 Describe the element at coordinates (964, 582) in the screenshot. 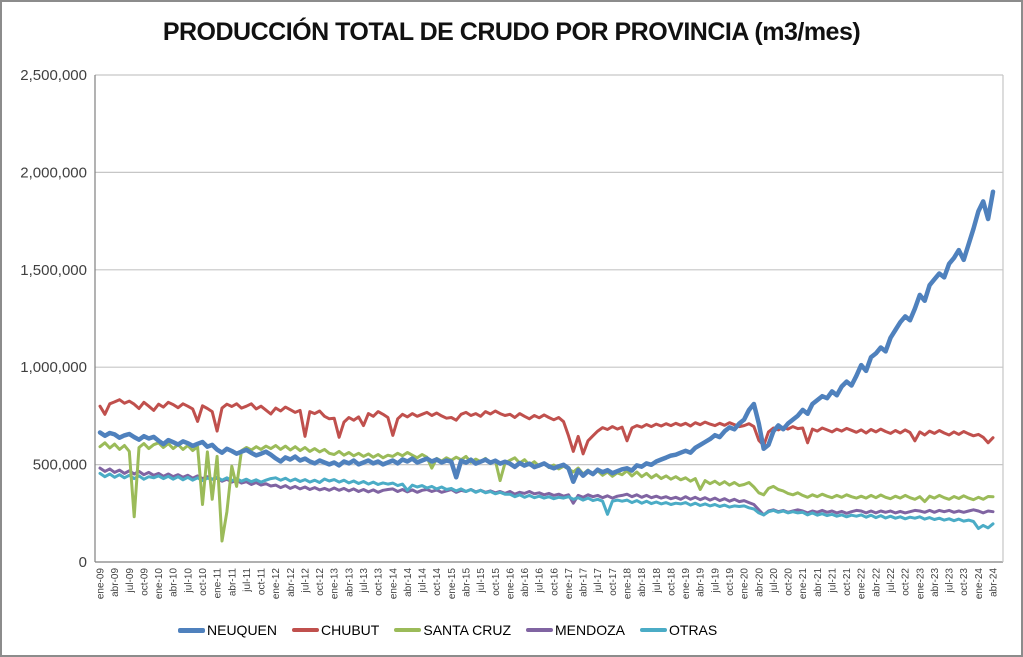

I see `x-axis-label: oct-23` at that location.